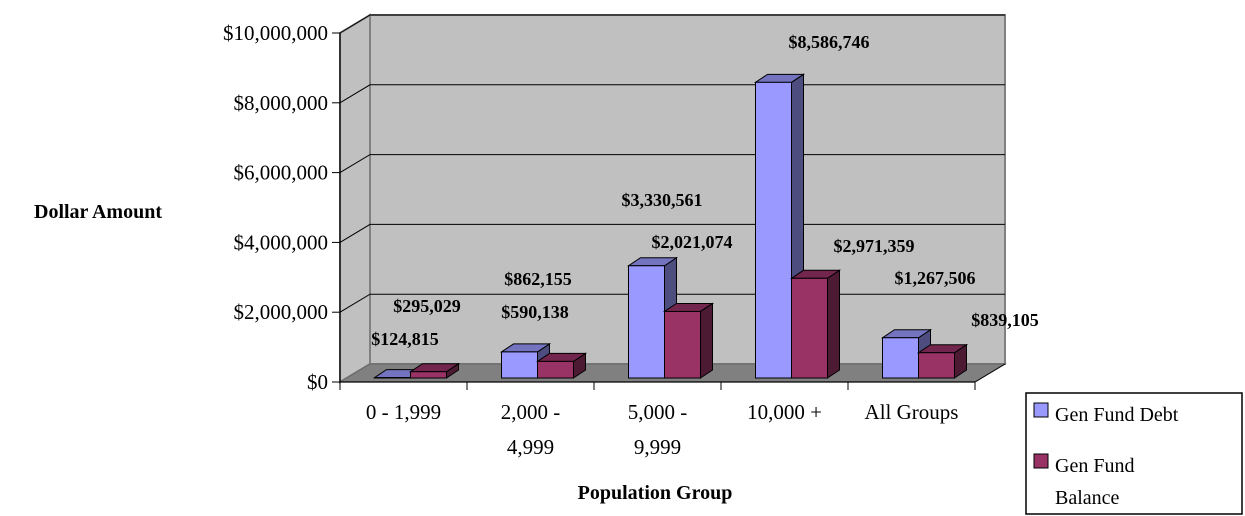  What do you see at coordinates (657, 447) in the screenshot?
I see `x-tick-label: 9,999` at bounding box center [657, 447].